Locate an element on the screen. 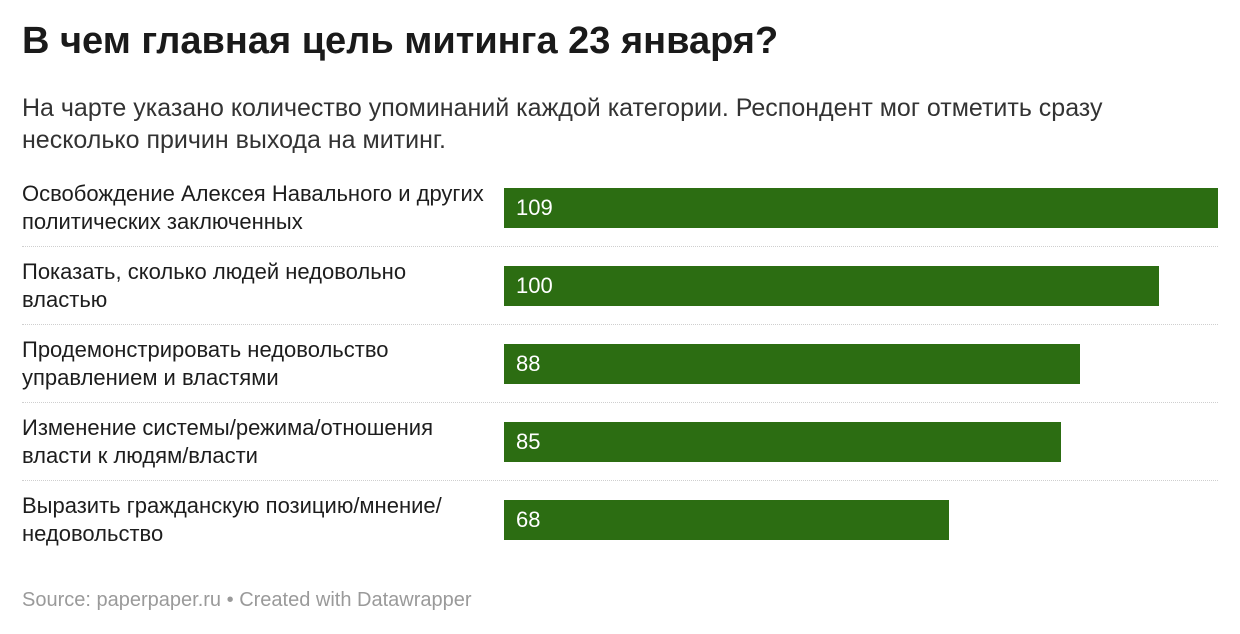  source-label: Source: is located at coordinates (56, 600).